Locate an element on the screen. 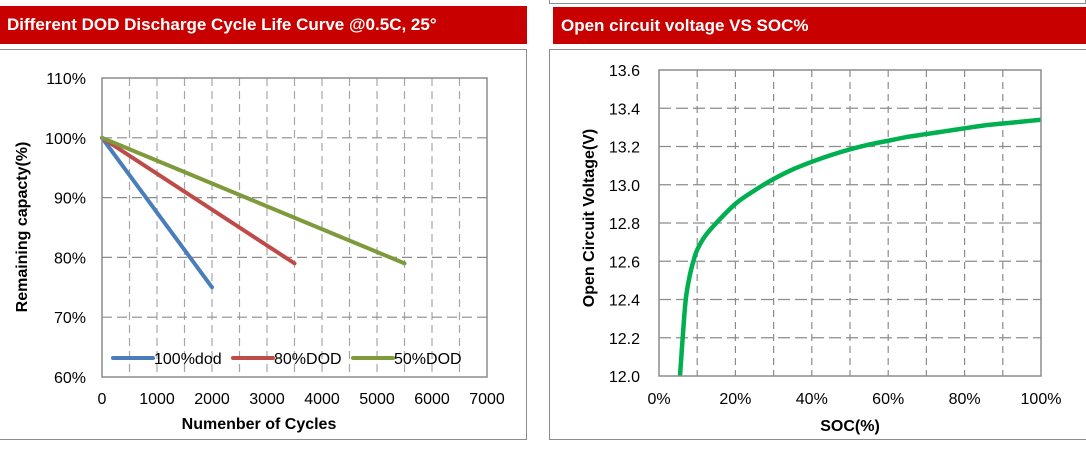 The height and width of the screenshot is (452, 1086). y-tick-label: 70% is located at coordinates (70, 318).